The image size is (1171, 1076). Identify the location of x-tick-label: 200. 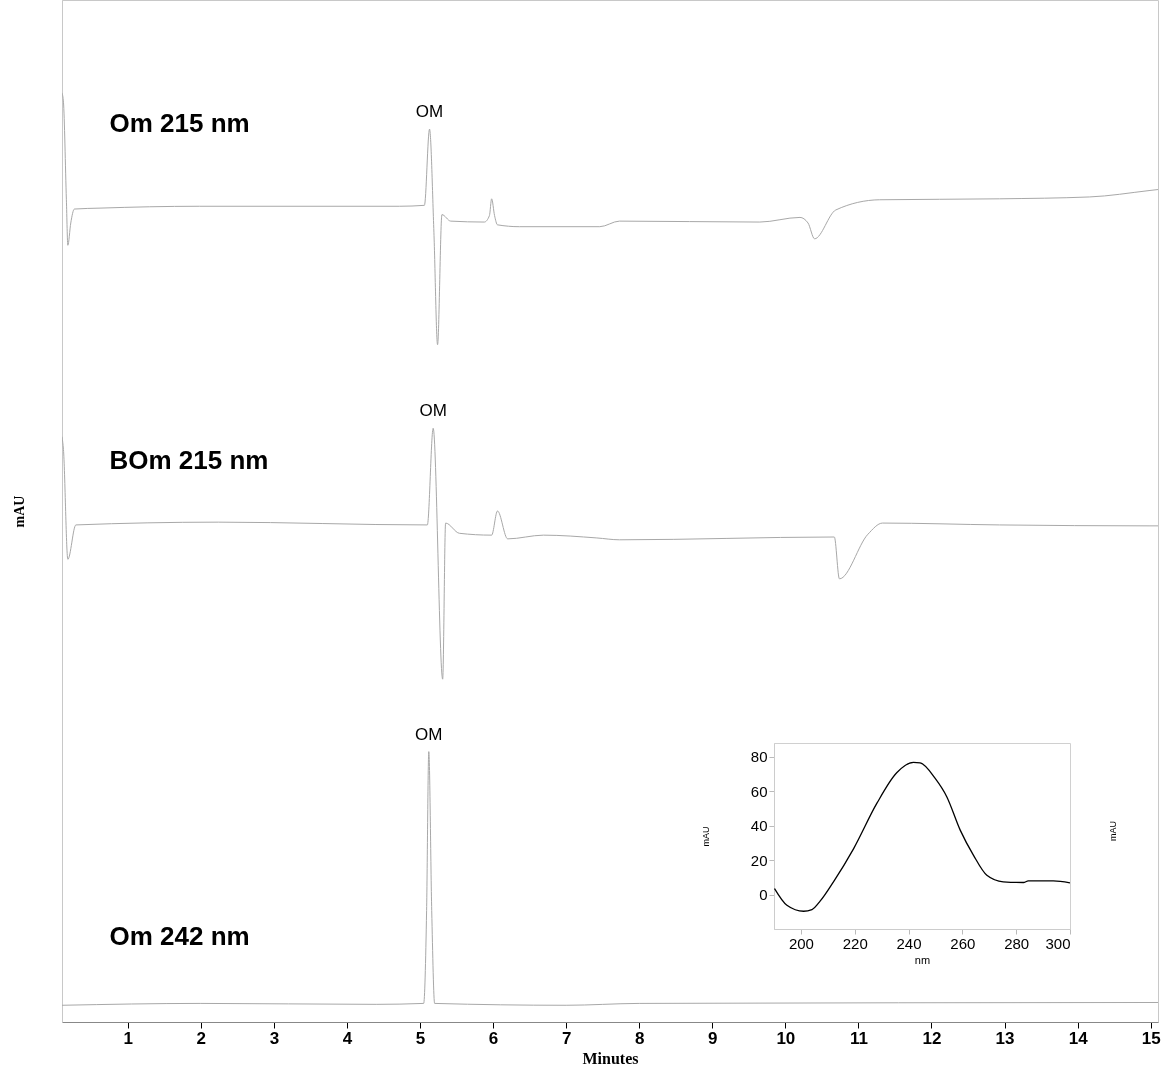
(801, 943).